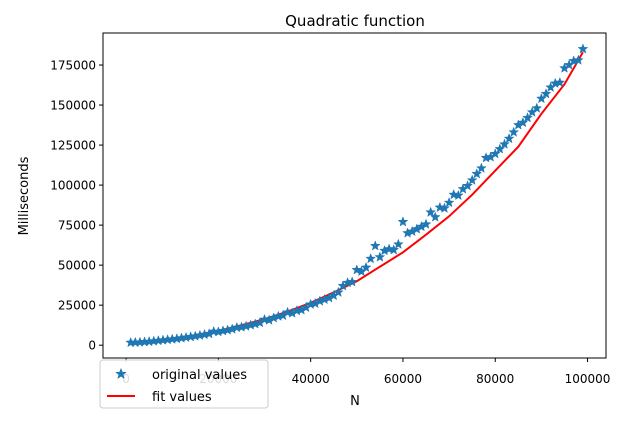  What do you see at coordinates (77, 306) in the screenshot?
I see `y-tick-label: 25000` at bounding box center [77, 306].